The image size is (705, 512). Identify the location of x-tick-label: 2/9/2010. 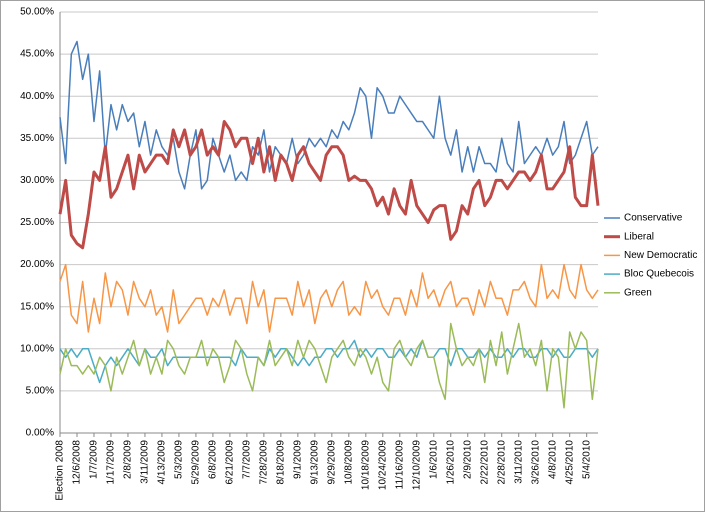
(467, 459).